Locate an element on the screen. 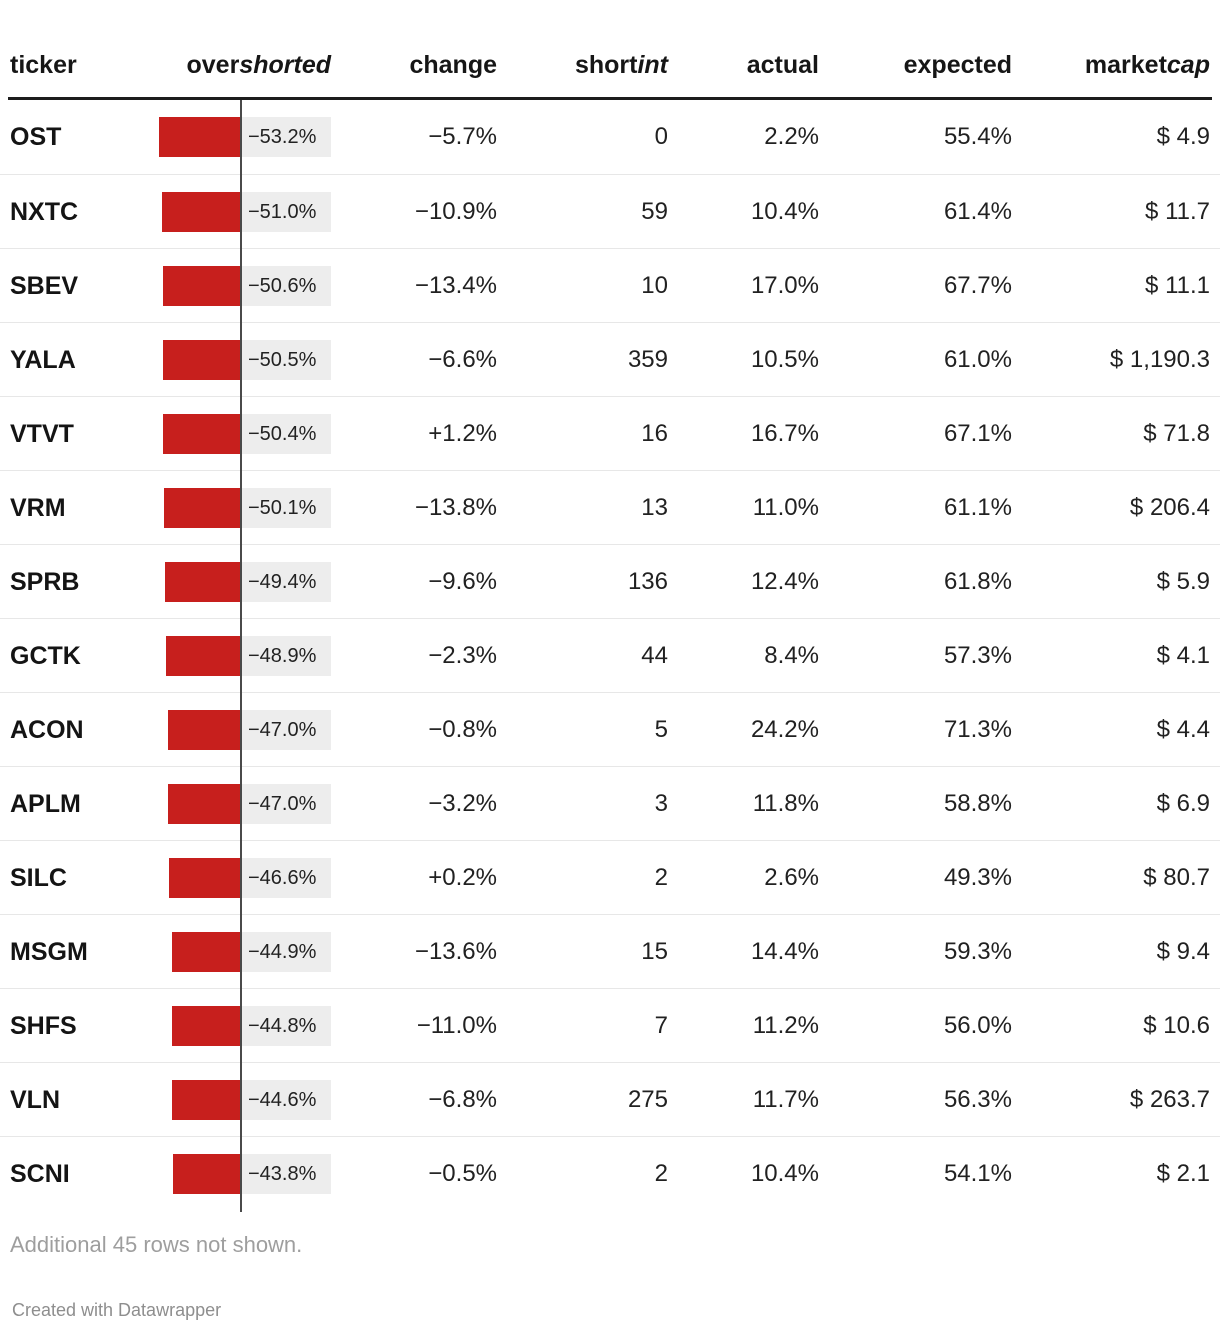 The width and height of the screenshot is (1220, 1336). actual-cell: 8.4% is located at coordinates (791, 655).